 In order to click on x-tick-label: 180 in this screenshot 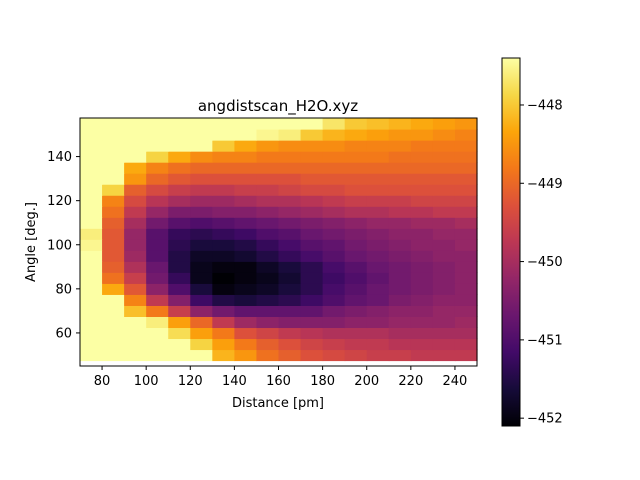, I will do `click(322, 381)`.